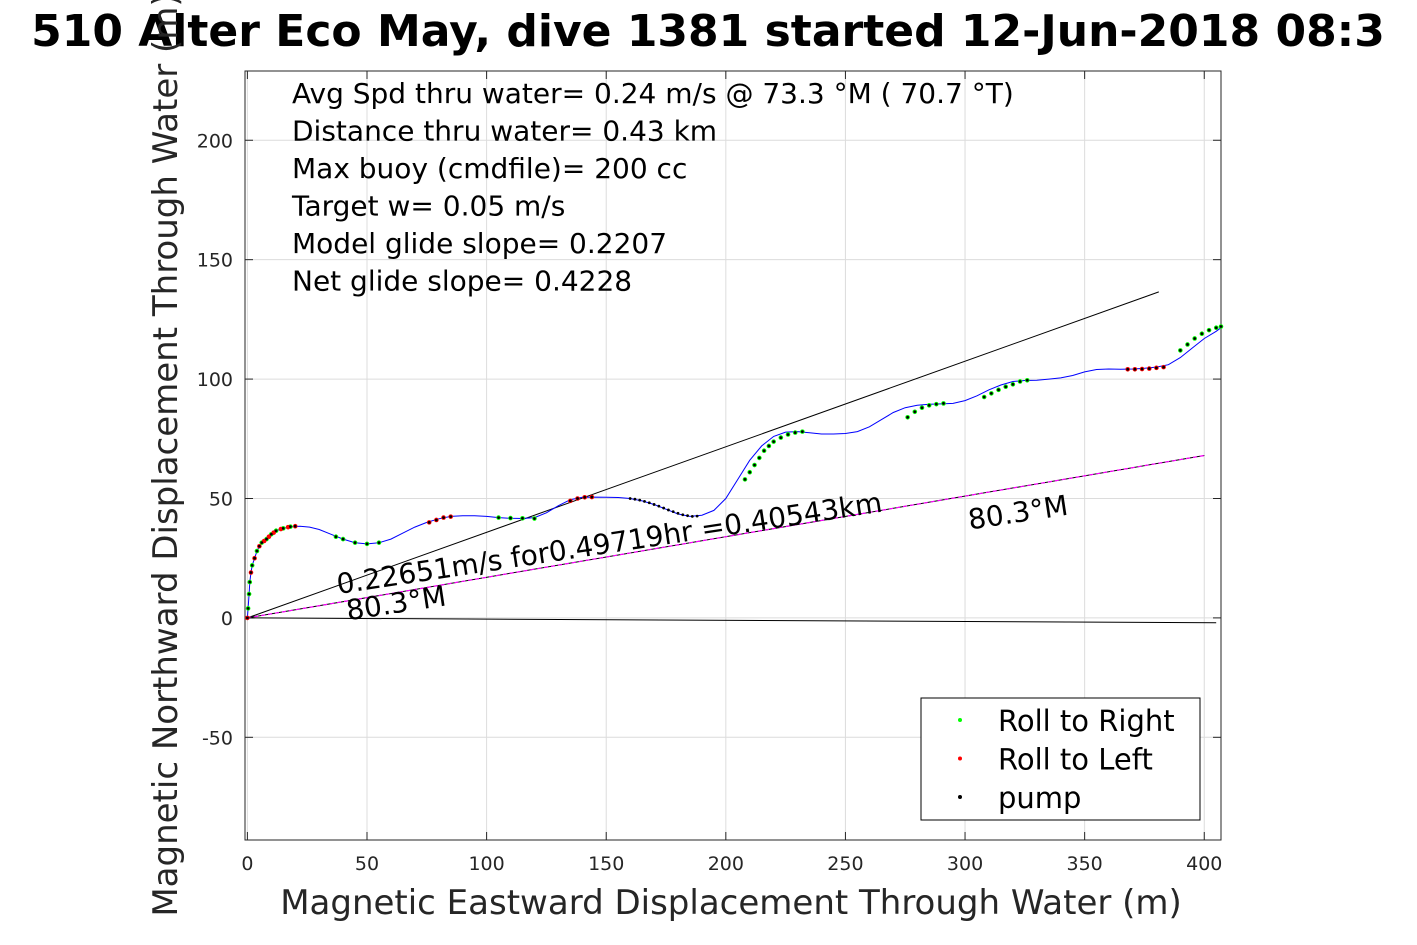 This screenshot has height=945, width=1417. I want to click on legend-label-pump: pump, so click(1039, 798).